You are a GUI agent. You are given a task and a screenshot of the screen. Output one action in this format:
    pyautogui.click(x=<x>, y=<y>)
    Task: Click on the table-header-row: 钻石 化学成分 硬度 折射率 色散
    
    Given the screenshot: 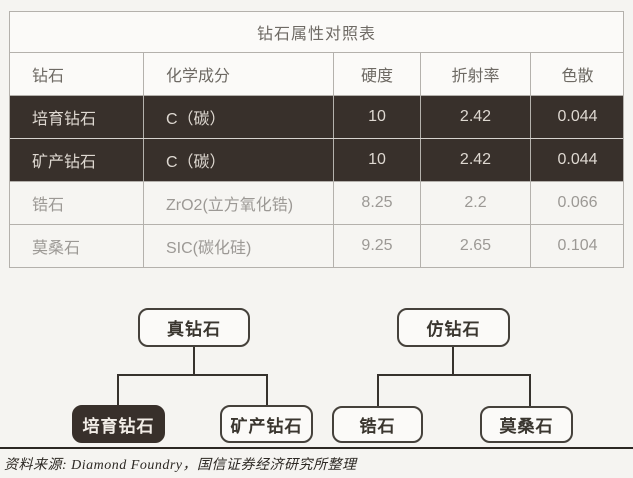 What is the action you would take?
    pyautogui.click(x=316, y=73)
    